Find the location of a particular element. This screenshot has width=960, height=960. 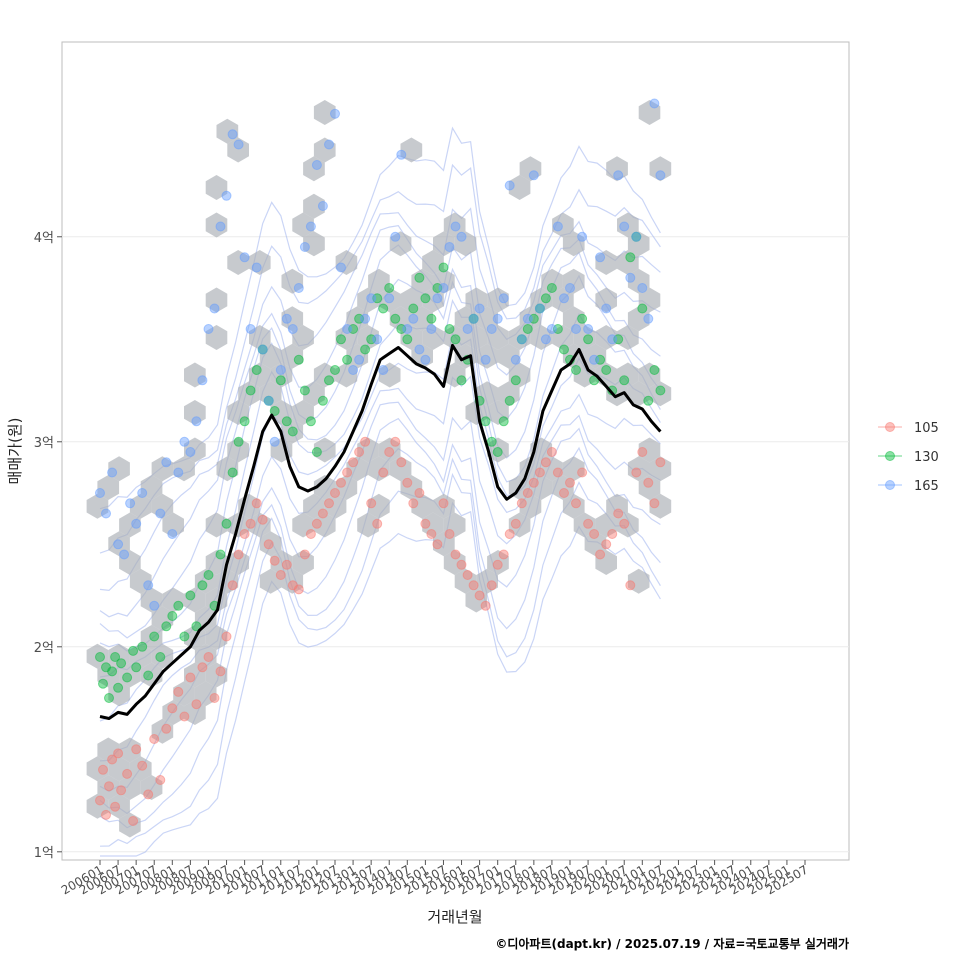

x-axis-title: 거래년월 is located at coordinates (454, 917).